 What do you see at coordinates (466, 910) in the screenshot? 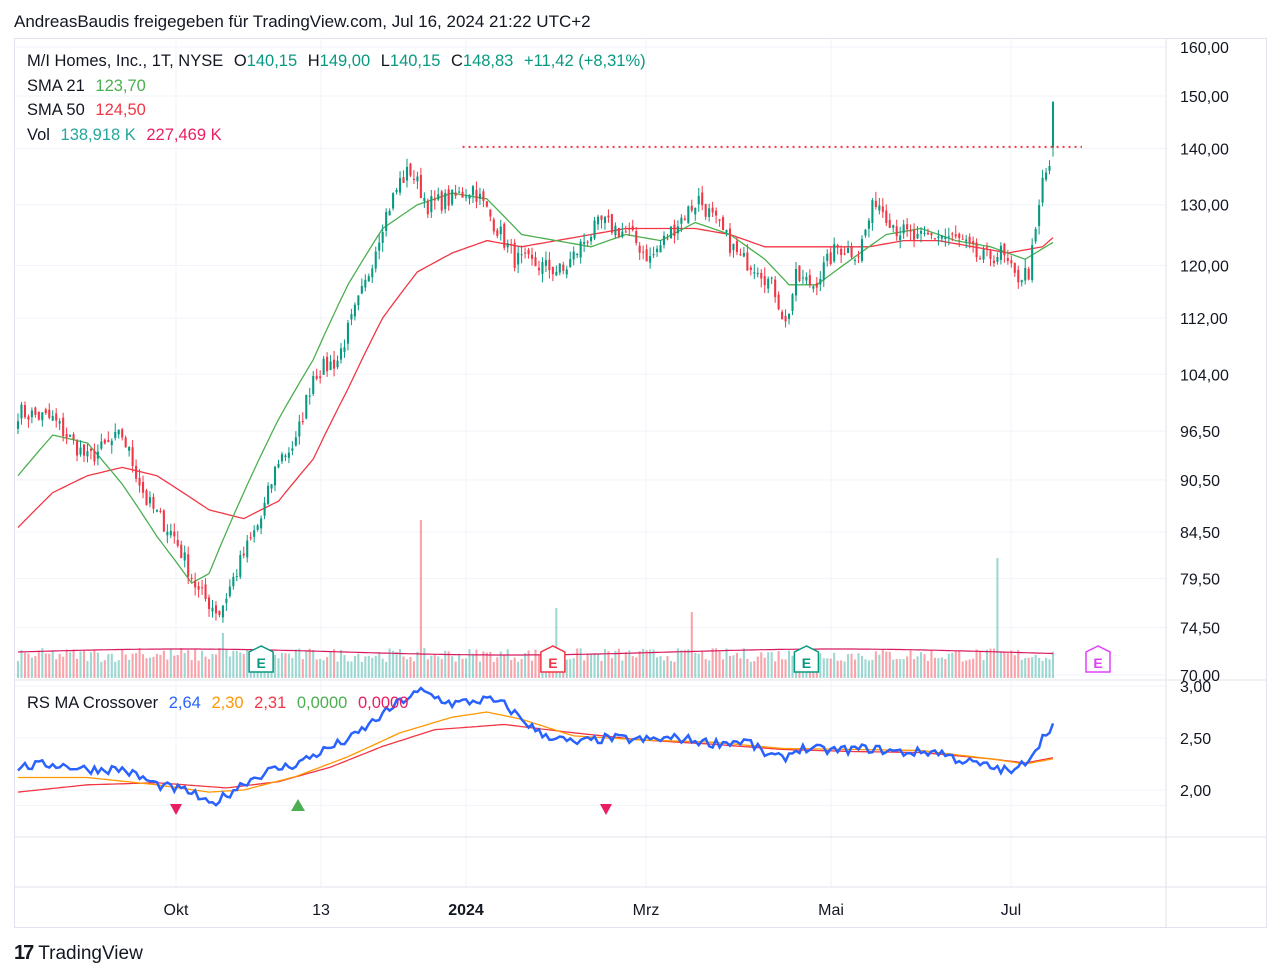
I see `time-axis-label: 2024` at bounding box center [466, 910].